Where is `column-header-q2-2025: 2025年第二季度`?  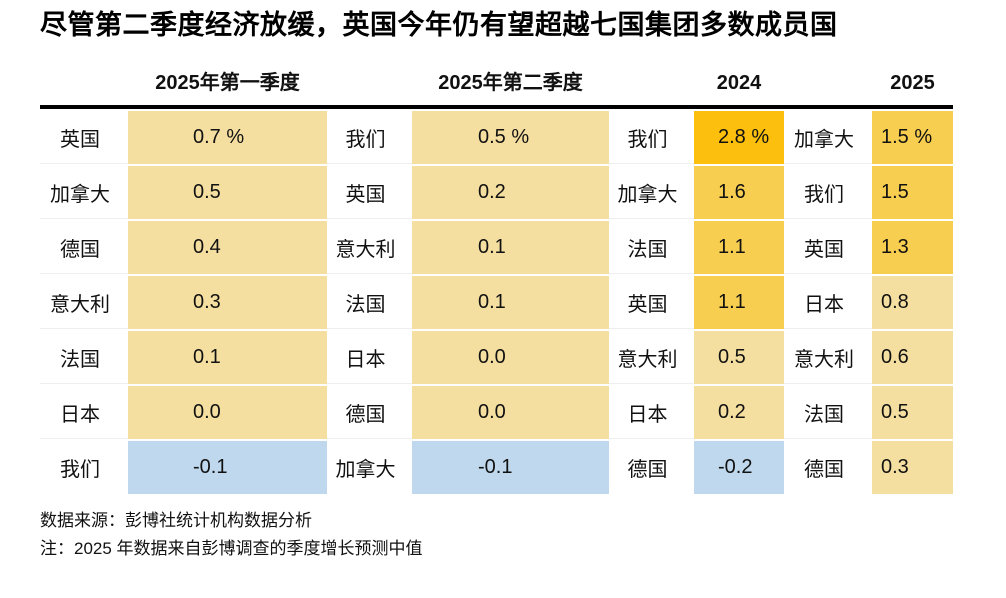 column-header-q2-2025: 2025年第二季度 is located at coordinates (510, 83).